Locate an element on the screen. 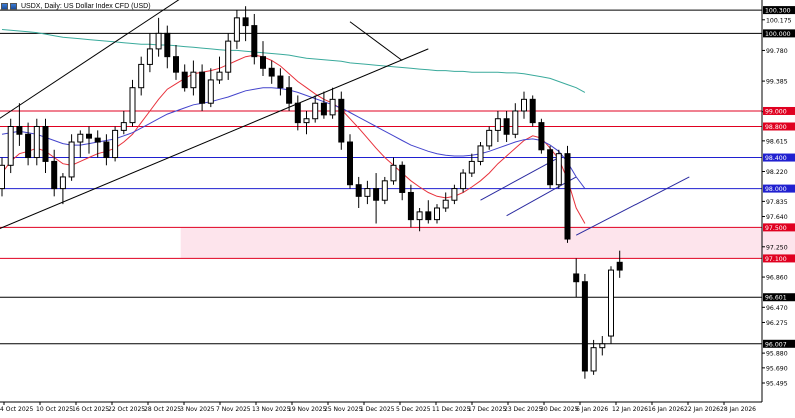 This screenshot has height=418, width=795. x-tick-label: 22 Oct 2025 is located at coordinates (126, 409).